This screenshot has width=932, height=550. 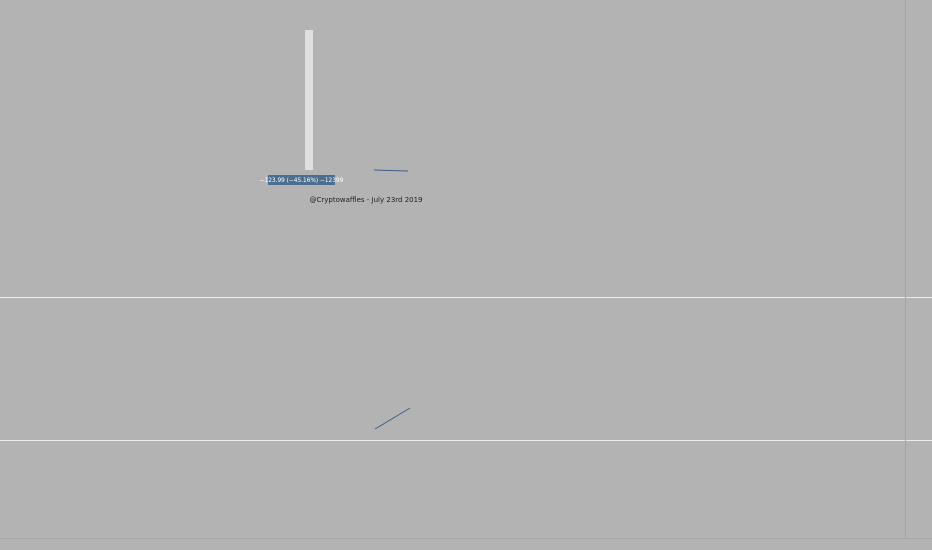 I want to click on trend-line, so click(x=391, y=170).